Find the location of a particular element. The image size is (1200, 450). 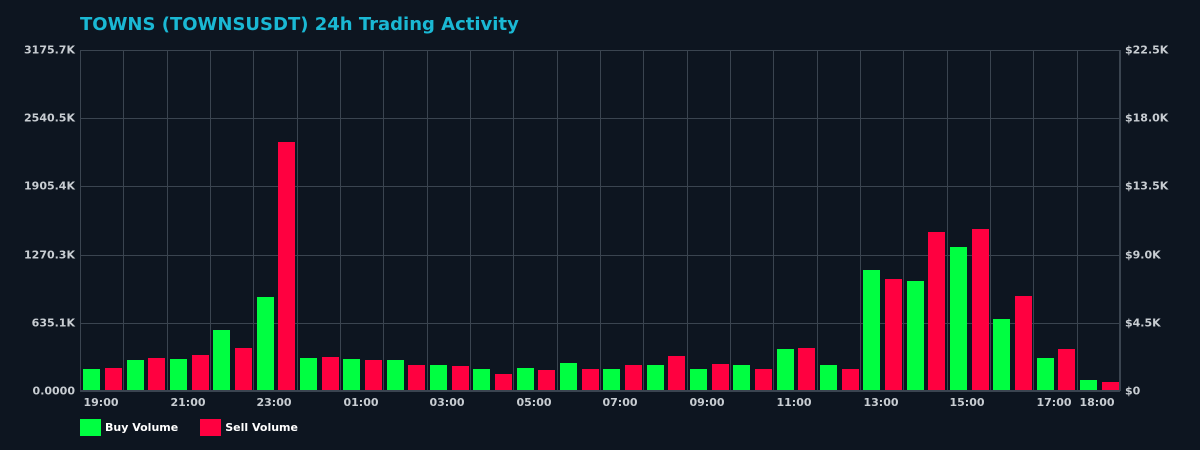

y-tick-label: 3175.7K is located at coordinates (49, 50).